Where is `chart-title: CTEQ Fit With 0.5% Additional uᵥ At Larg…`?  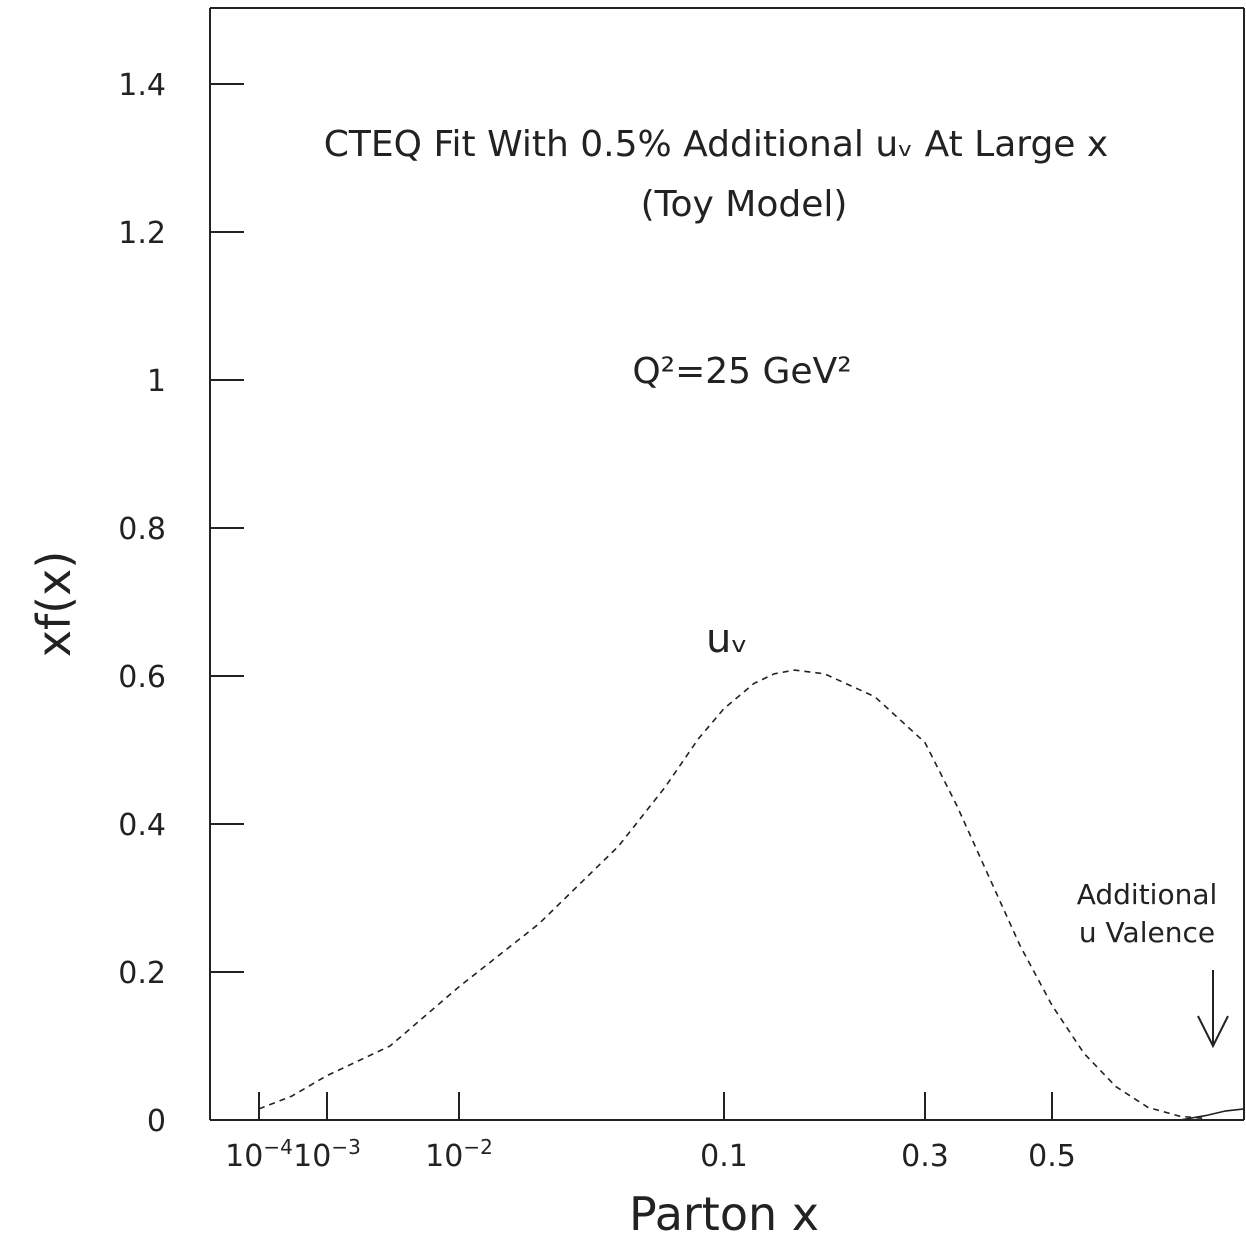 chart-title: CTEQ Fit With 0.5% Additional uᵥ At Larg… is located at coordinates (716, 144).